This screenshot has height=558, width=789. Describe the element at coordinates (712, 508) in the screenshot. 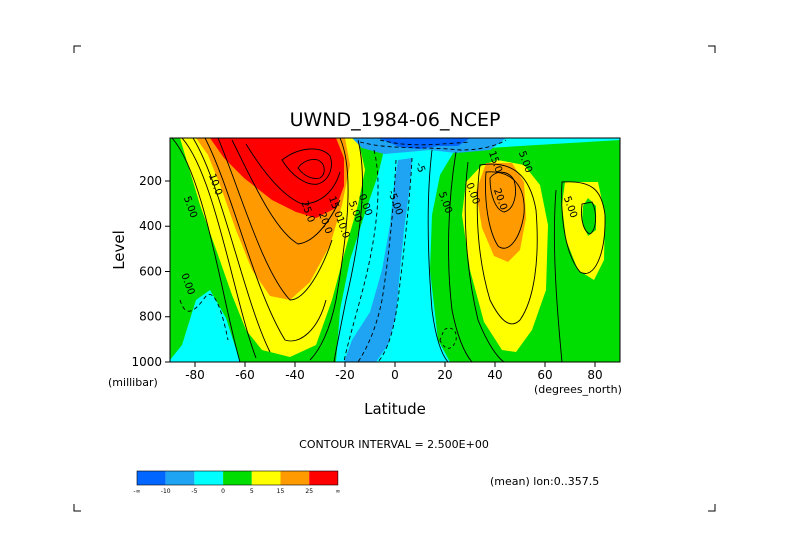

I see `corner-mark-bottom-right` at that location.